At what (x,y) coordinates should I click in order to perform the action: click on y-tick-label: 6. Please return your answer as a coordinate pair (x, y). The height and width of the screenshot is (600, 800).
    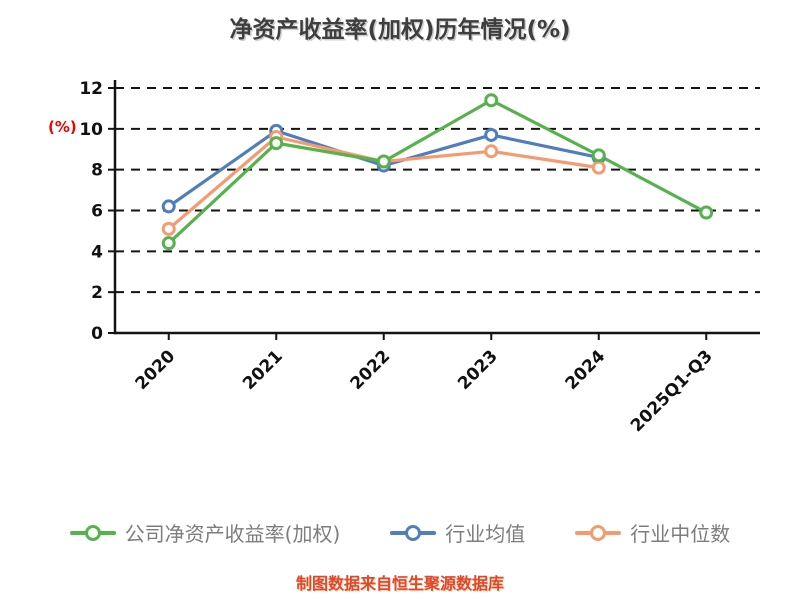
    Looking at the image, I should click on (97, 212).